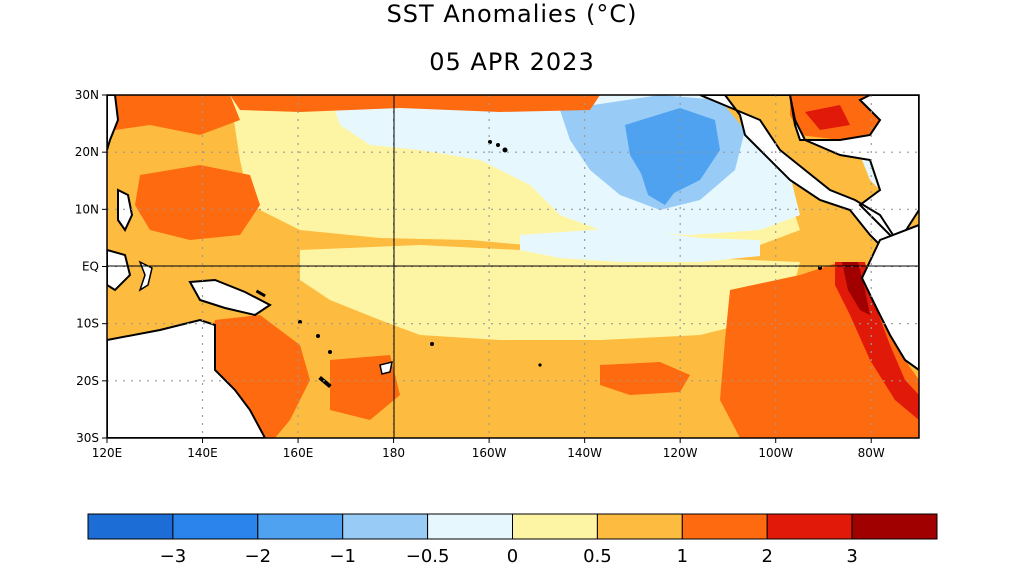 The image size is (1024, 576). Describe the element at coordinates (889, 297) in the screenshot. I see `south-america-land` at that location.